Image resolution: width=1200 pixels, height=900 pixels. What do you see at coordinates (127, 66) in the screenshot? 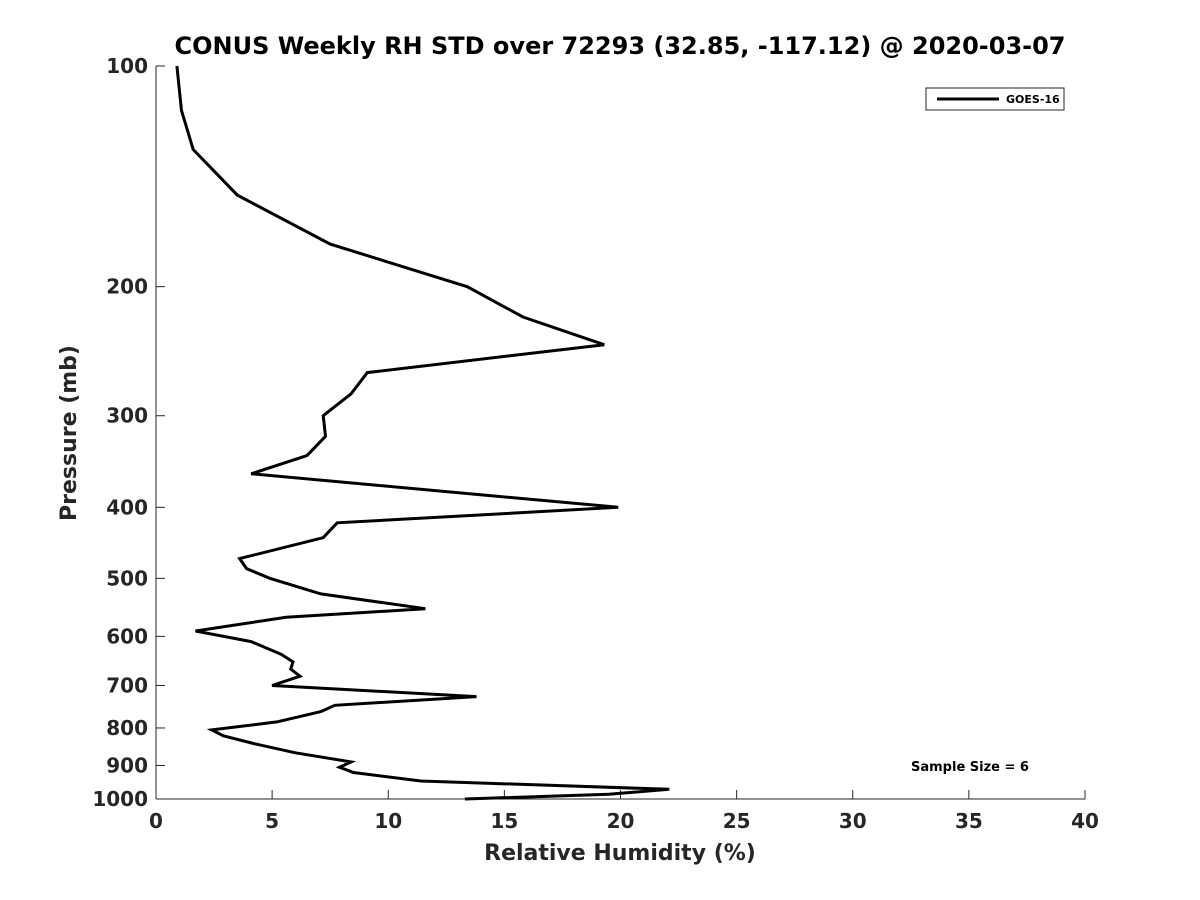
I see `y-tick-label: 100` at bounding box center [127, 66].